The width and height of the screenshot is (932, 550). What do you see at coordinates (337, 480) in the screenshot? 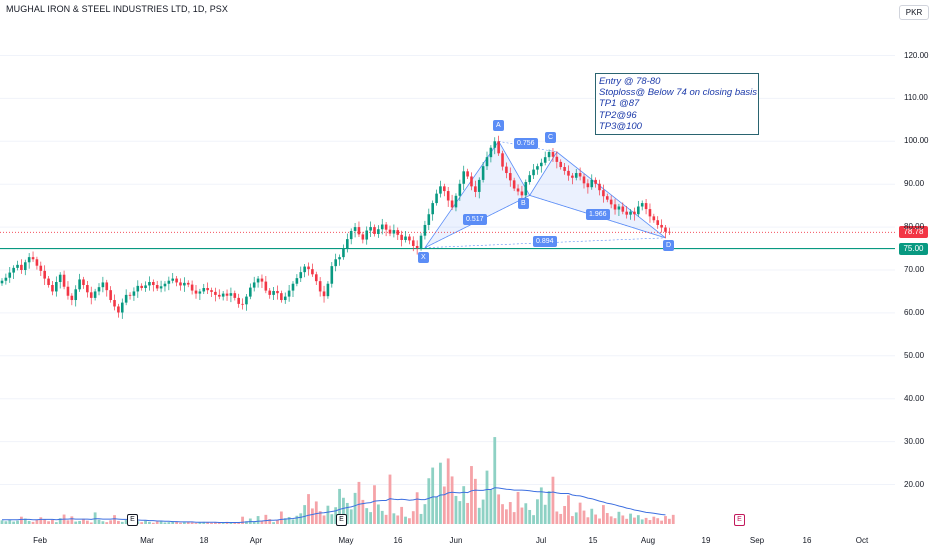
I see `volume-bars` at bounding box center [337, 480].